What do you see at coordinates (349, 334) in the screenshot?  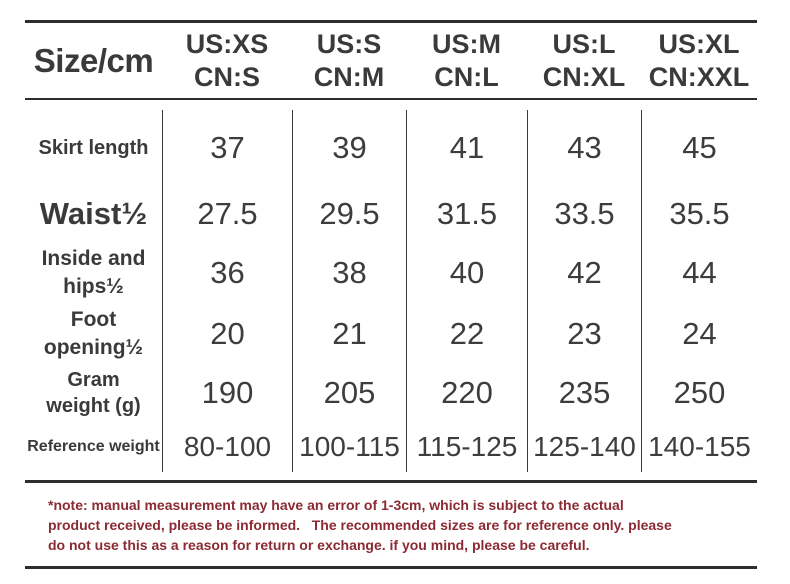 I see `table-cell: 21` at bounding box center [349, 334].